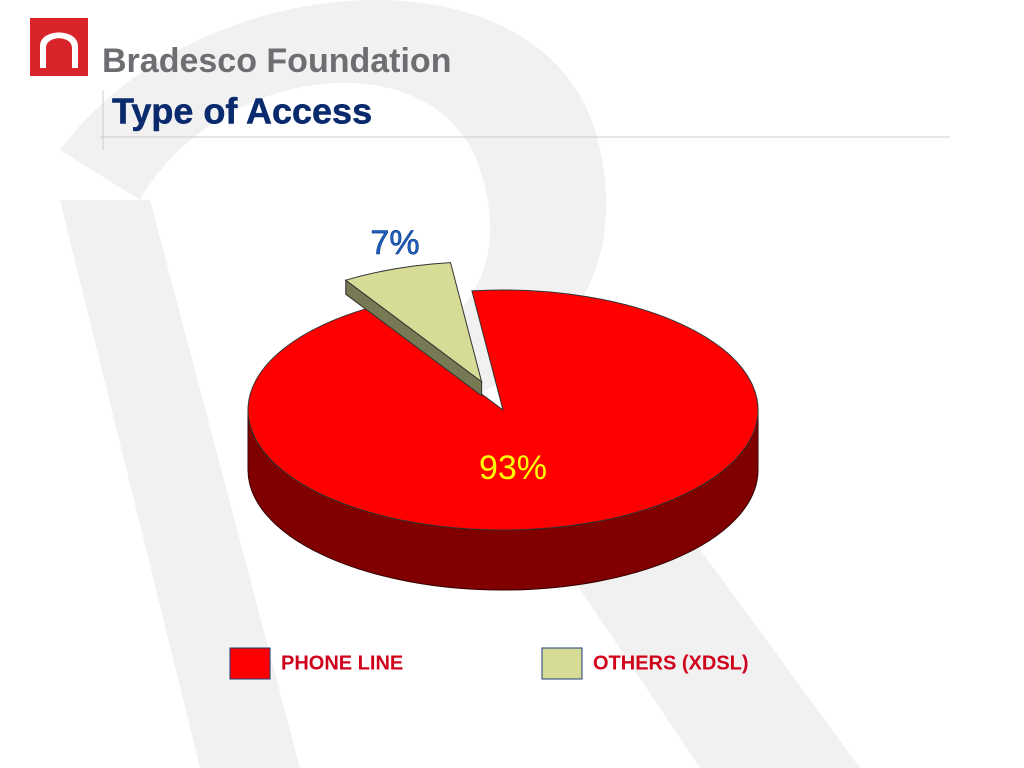 Image resolution: width=1024 pixels, height=768 pixels. I want to click on slide-title: Type of Access, so click(242, 111).